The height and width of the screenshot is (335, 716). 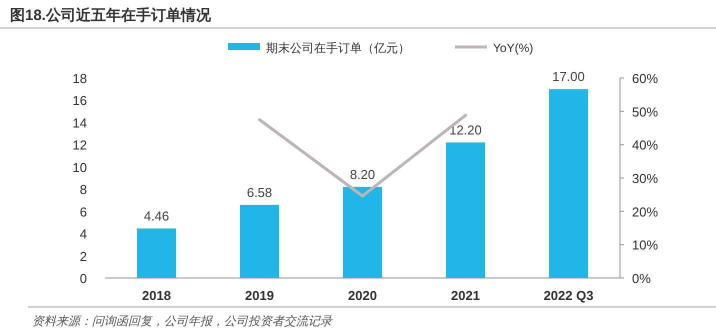 I want to click on text: 4.46, so click(x=157, y=216).